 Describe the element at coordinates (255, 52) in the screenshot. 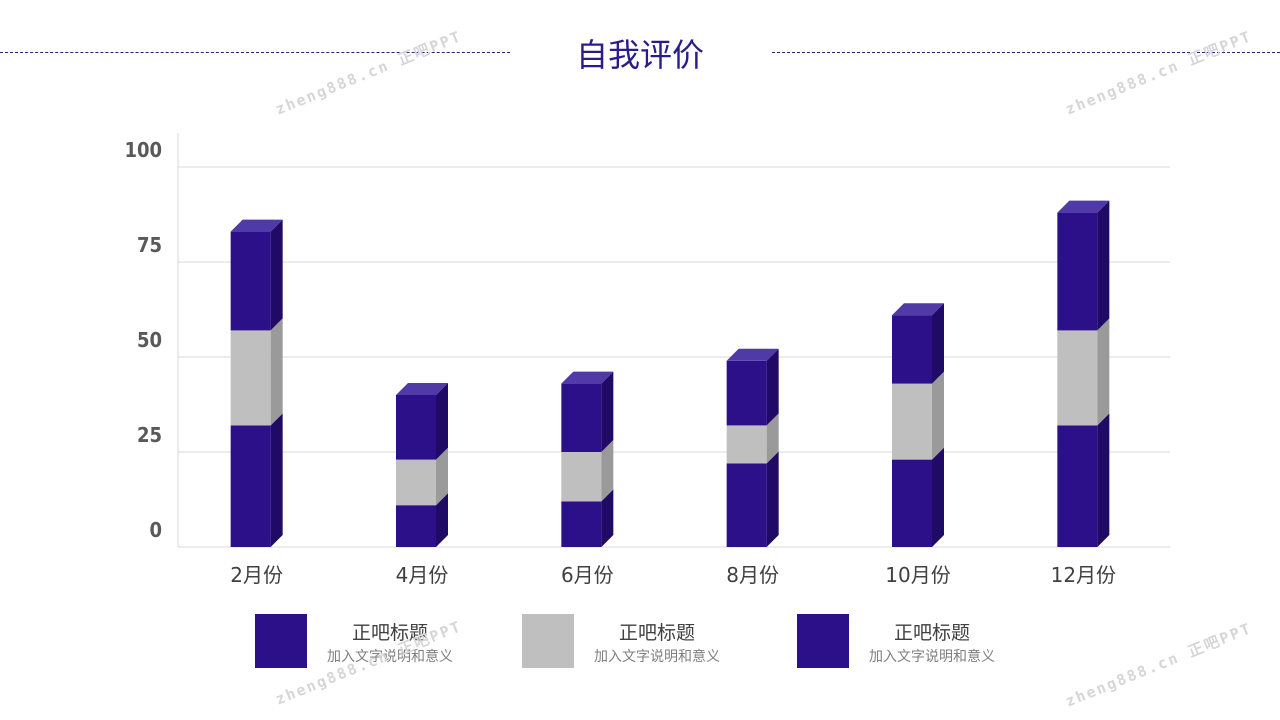

I see `title-rule-left` at that location.